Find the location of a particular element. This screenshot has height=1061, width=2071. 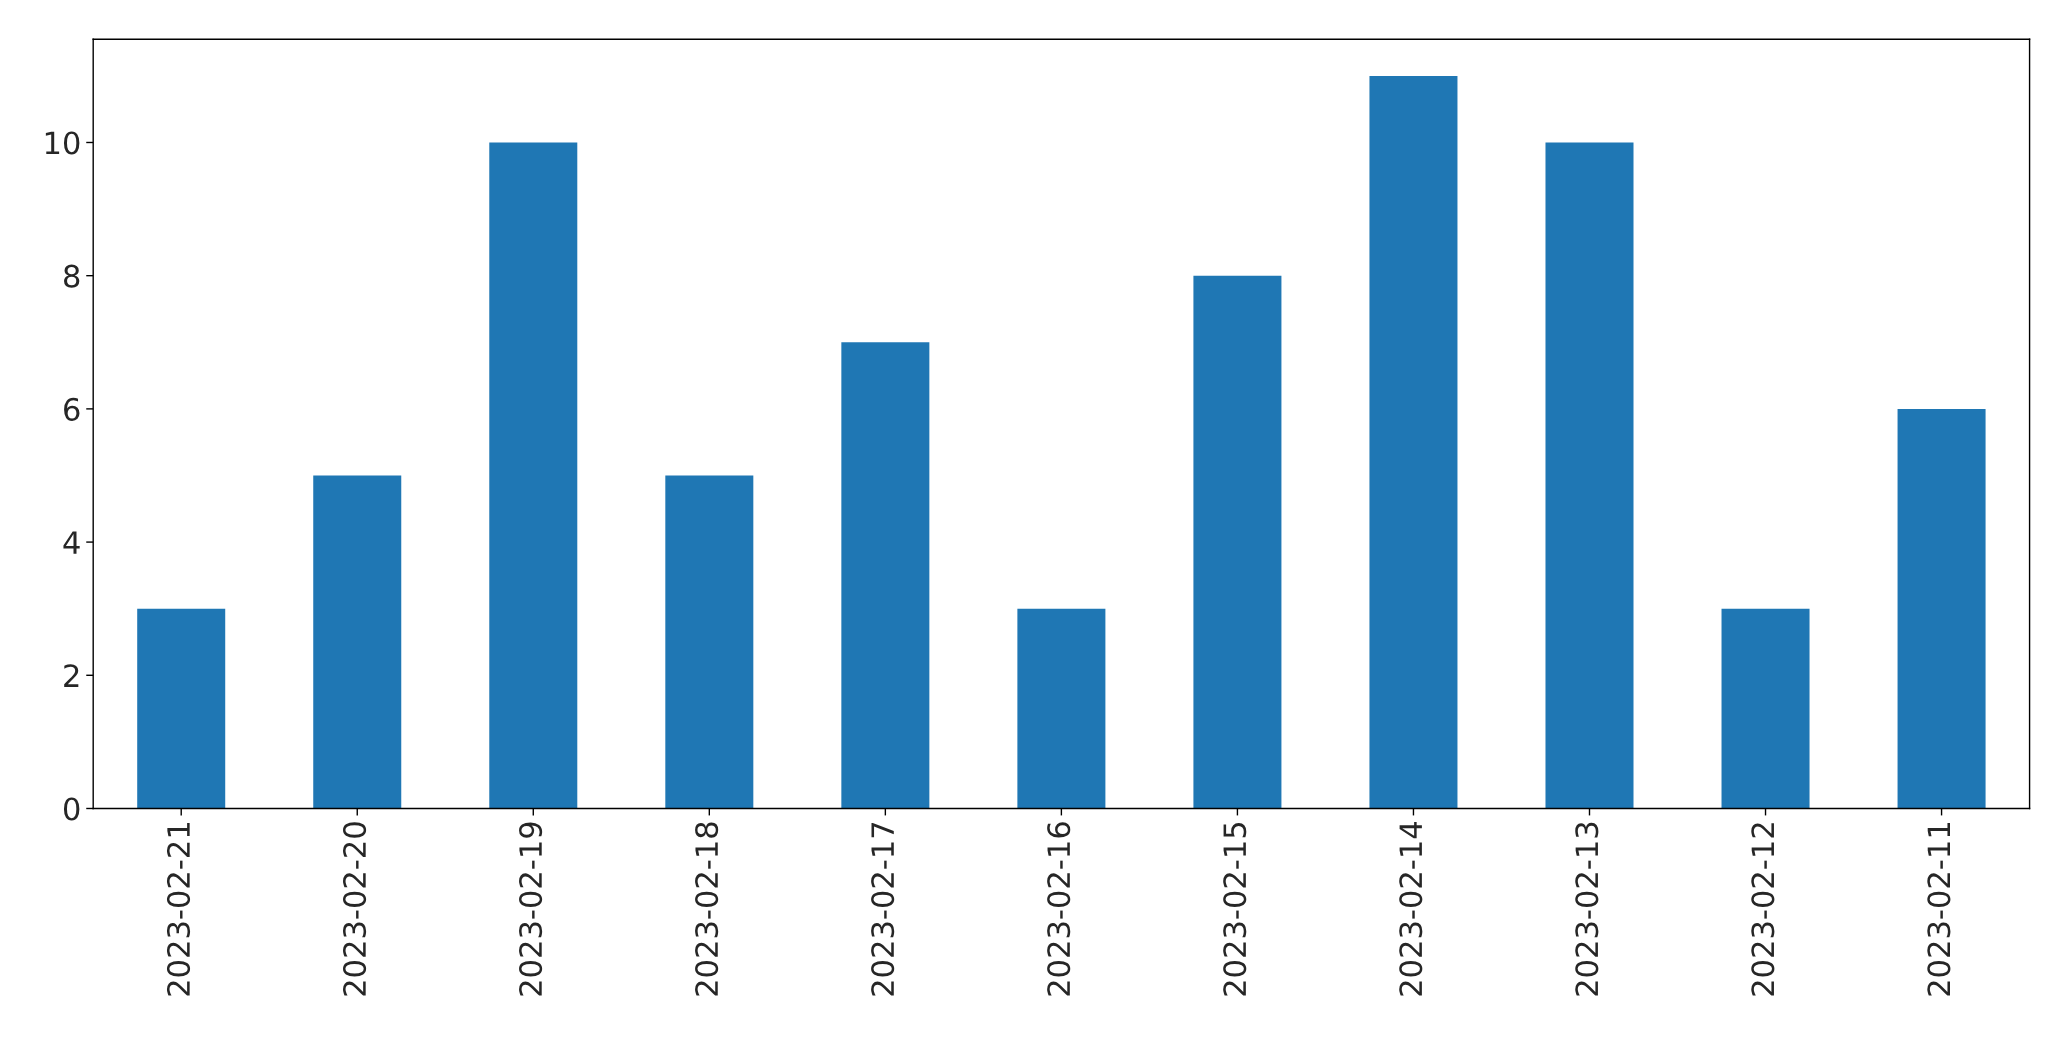

y-tick-label: 0 is located at coordinates (71, 809).